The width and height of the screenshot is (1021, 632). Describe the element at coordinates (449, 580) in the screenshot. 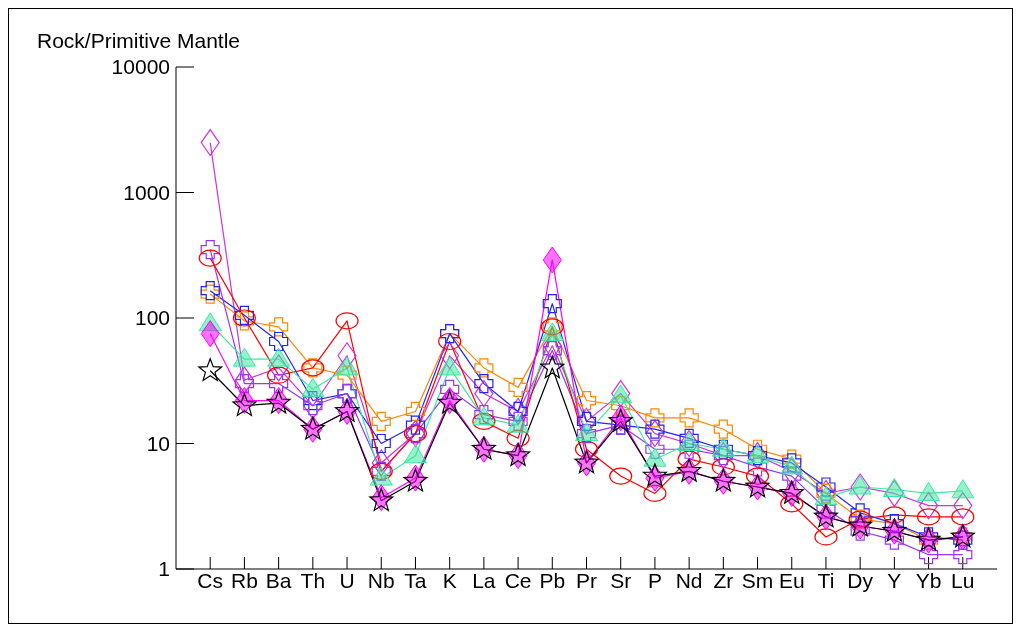

I see `x-tick-label: K` at that location.